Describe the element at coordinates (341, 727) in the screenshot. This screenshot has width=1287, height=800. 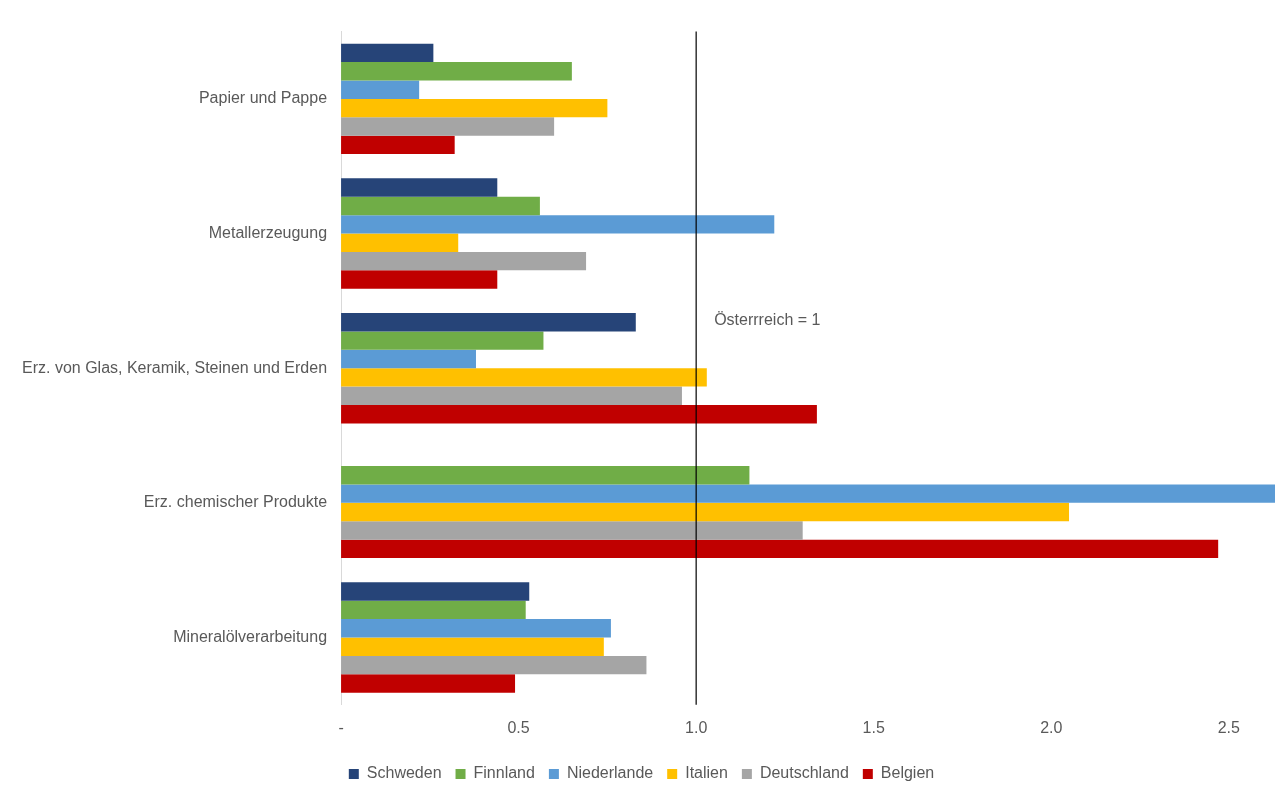
I see `x-tick-label: -` at that location.